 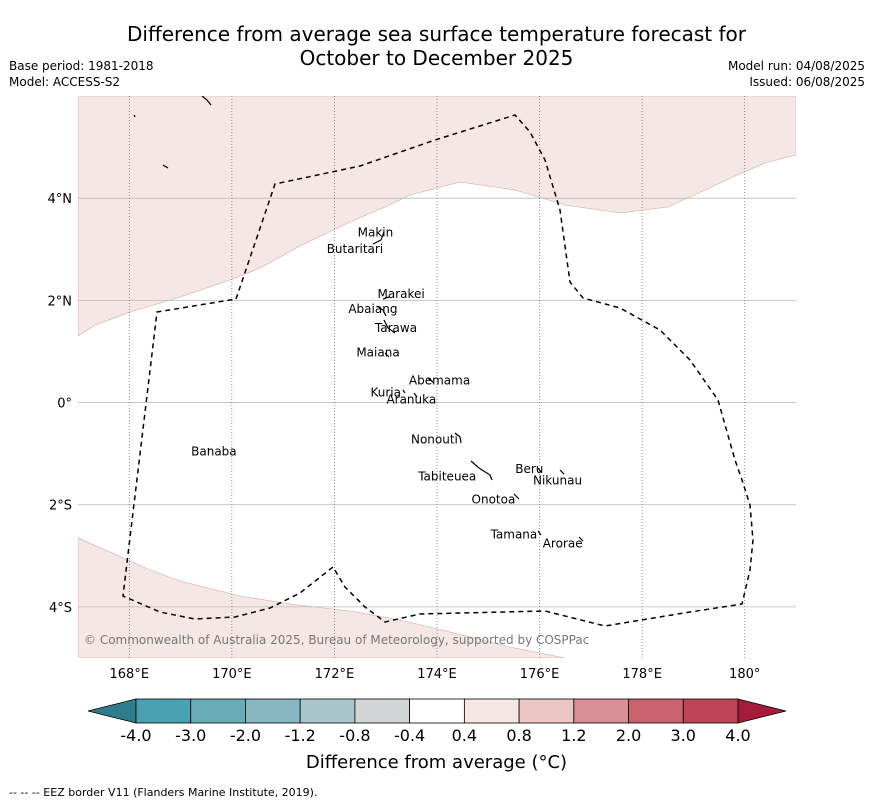 What do you see at coordinates (65, 82) in the screenshot?
I see `model-label: Model: ACCESS-S2` at bounding box center [65, 82].